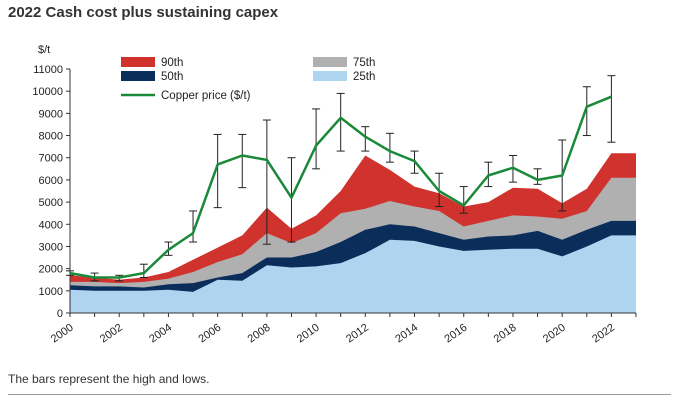  What do you see at coordinates (51, 159) in the screenshot?
I see `y-tick-label: 7000` at bounding box center [51, 159].